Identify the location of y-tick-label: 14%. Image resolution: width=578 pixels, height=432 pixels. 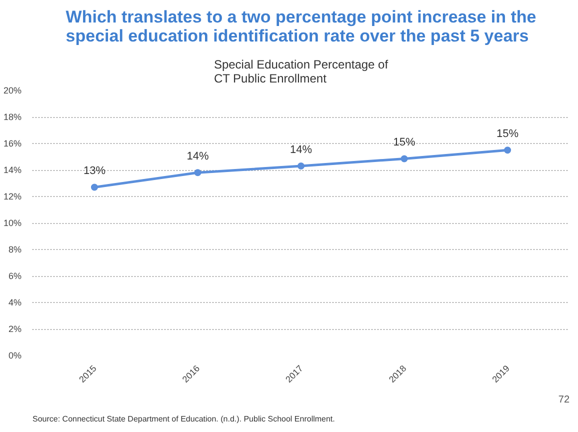
(12, 170).